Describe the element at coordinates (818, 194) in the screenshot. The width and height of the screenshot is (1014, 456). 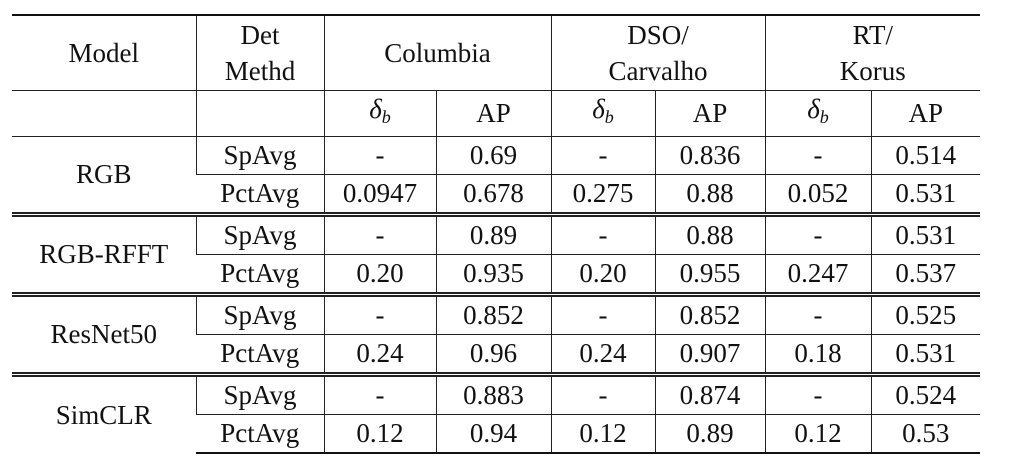
I see `value-cell: 0.052` at that location.